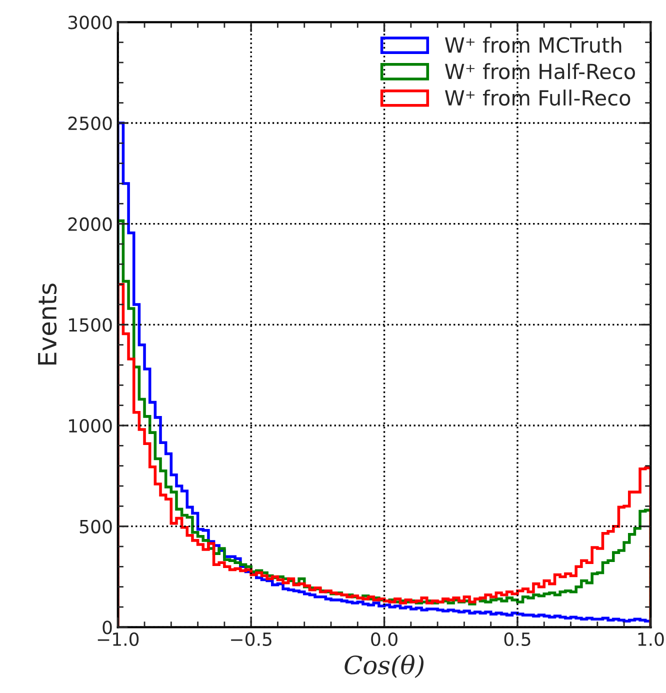 This screenshot has width=666, height=693. What do you see at coordinates (118, 639) in the screenshot?
I see `x-tick-label: −1.0` at bounding box center [118, 639].